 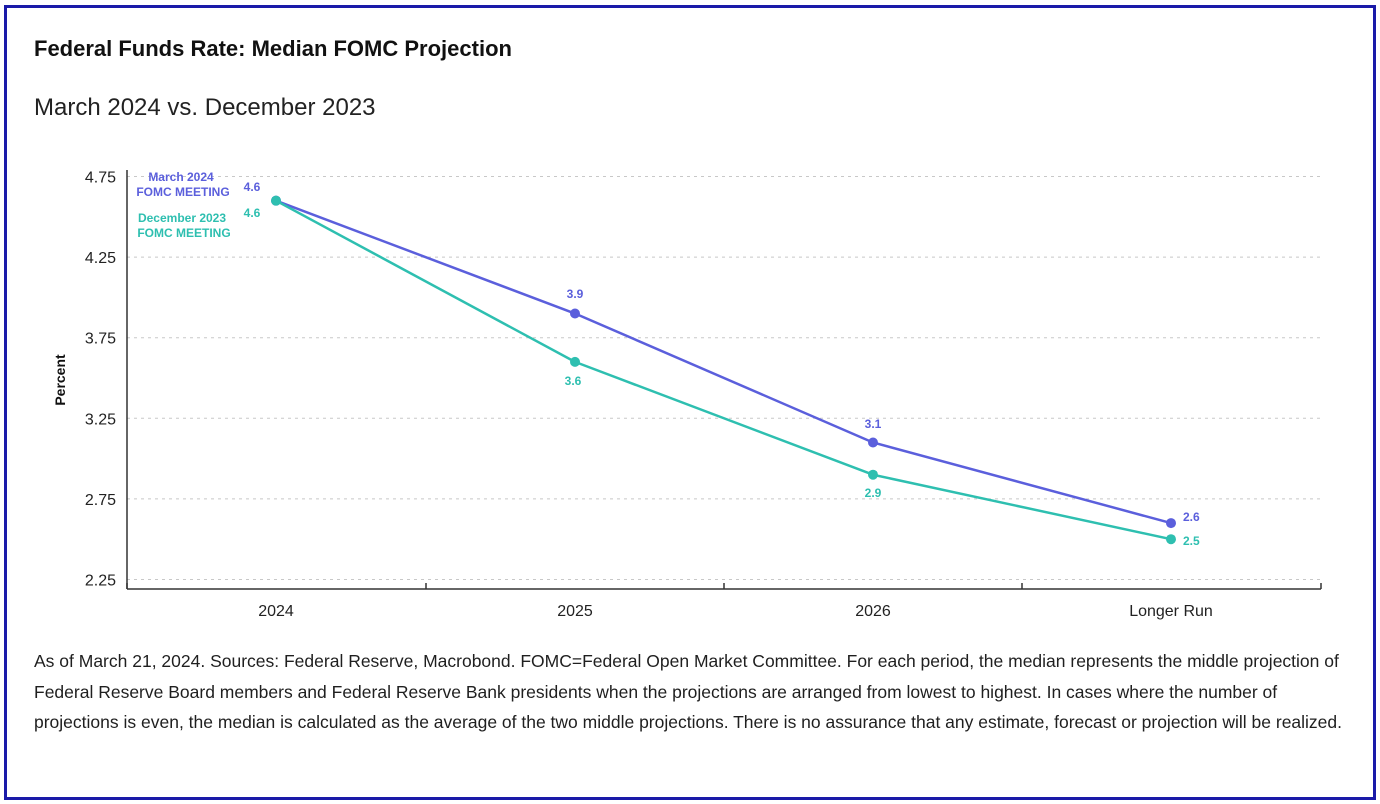 What do you see at coordinates (575, 294) in the screenshot?
I see `data-label-march: 3.9` at bounding box center [575, 294].